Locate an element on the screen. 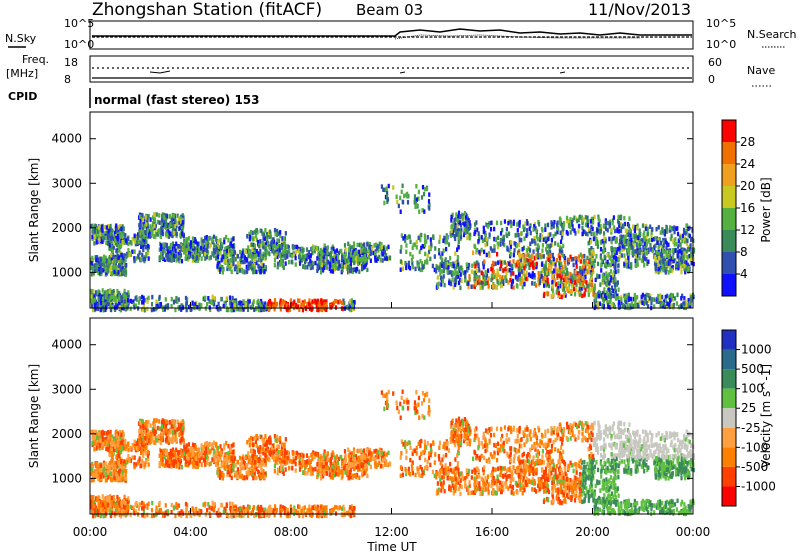 The width and height of the screenshot is (800, 554). nsky-tick-bottom: 10^0 is located at coordinates (79, 44).